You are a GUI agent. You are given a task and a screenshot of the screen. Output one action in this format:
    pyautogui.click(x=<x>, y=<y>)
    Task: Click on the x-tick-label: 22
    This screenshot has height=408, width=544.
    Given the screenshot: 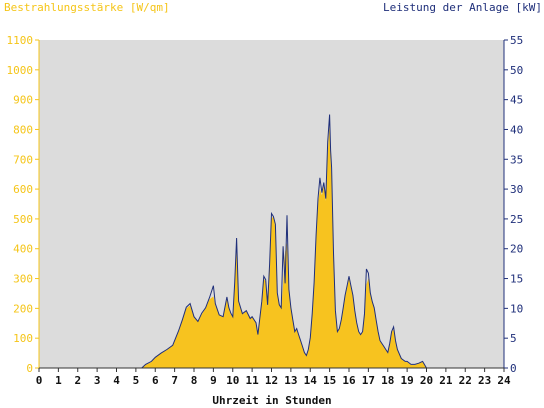 What is the action you would take?
    pyautogui.click(x=465, y=380)
    